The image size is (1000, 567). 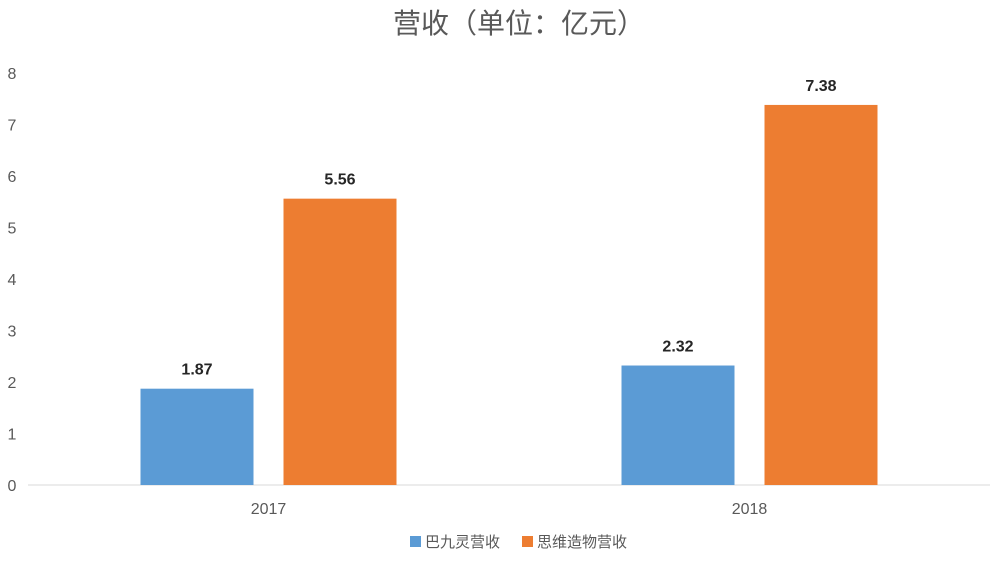 What do you see at coordinates (582, 542) in the screenshot?
I see `legend-label-1: 思维造物营收` at bounding box center [582, 542].